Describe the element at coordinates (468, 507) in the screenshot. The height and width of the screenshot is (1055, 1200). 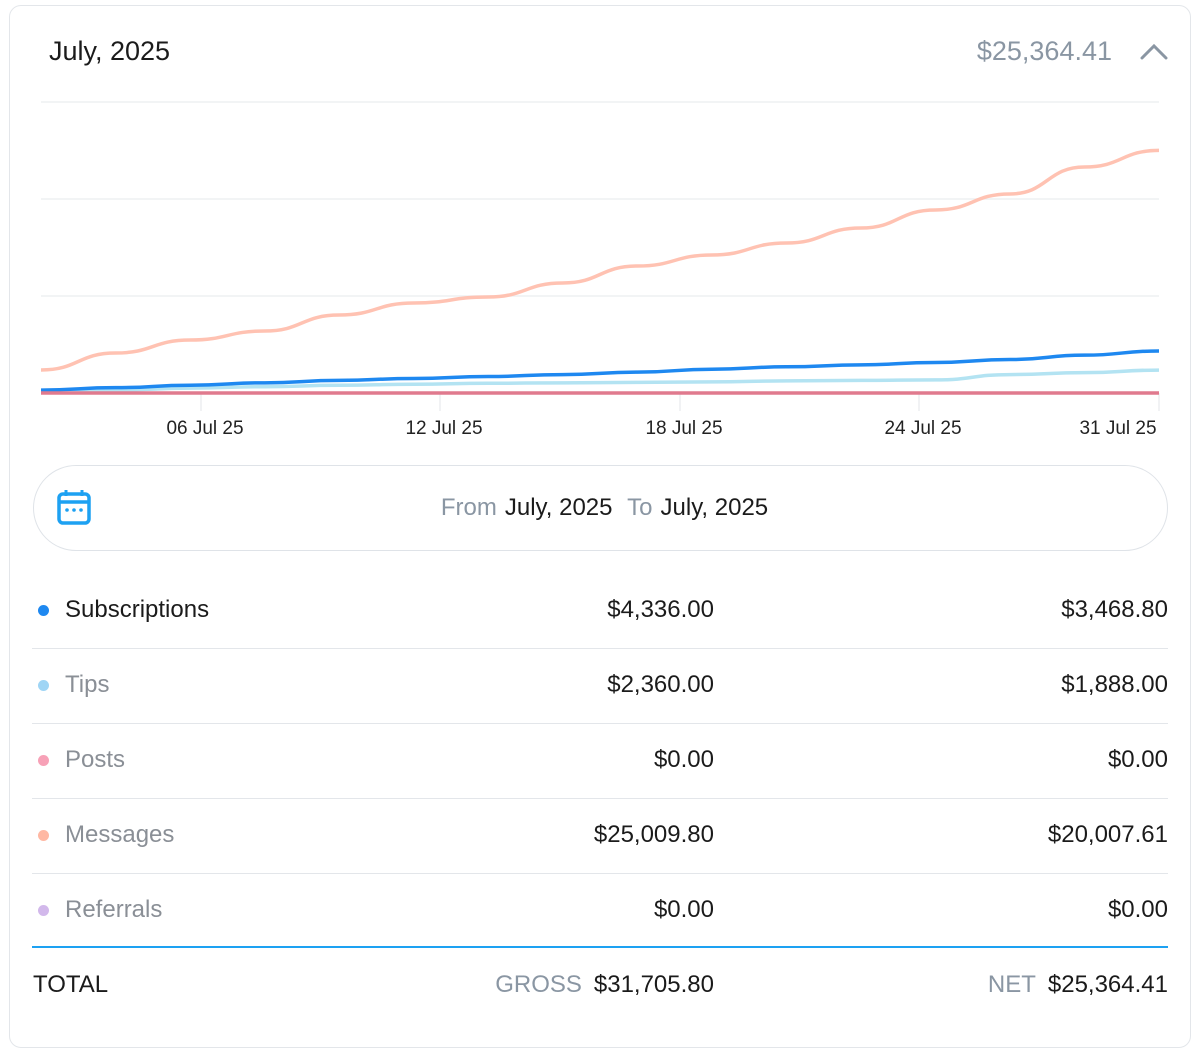
I see `from-label: From` at that location.